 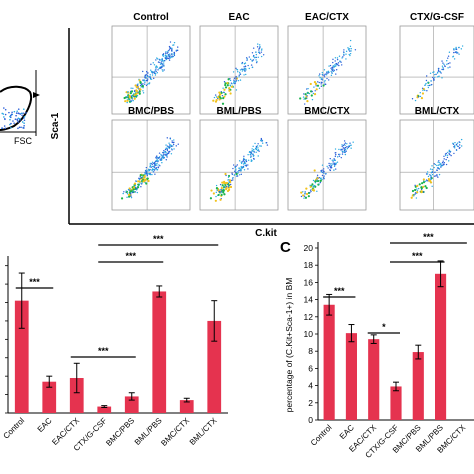 I want to click on category-label: EAC, so click(x=45, y=425).